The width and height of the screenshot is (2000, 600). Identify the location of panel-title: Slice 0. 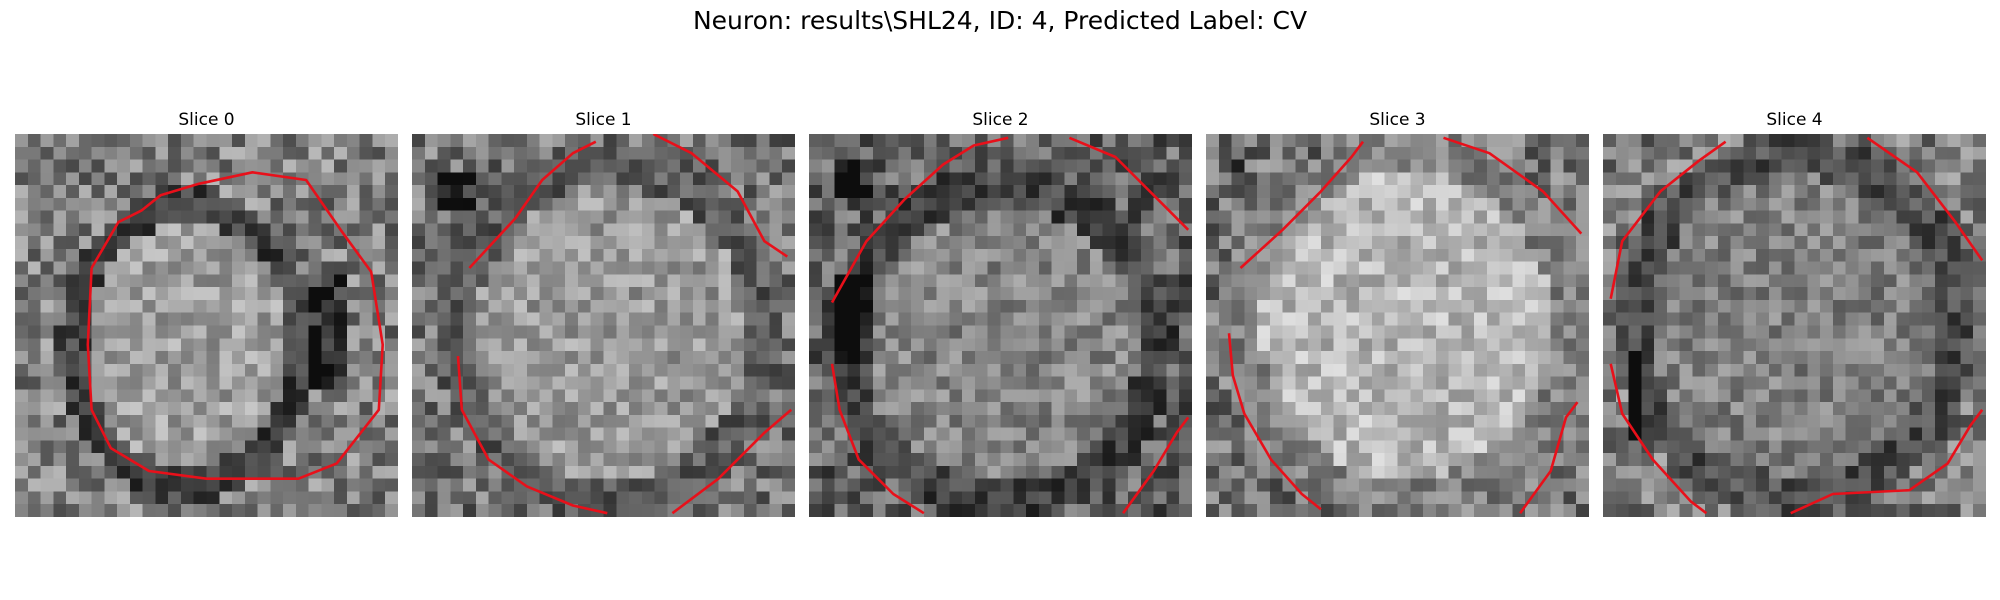
(206, 120).